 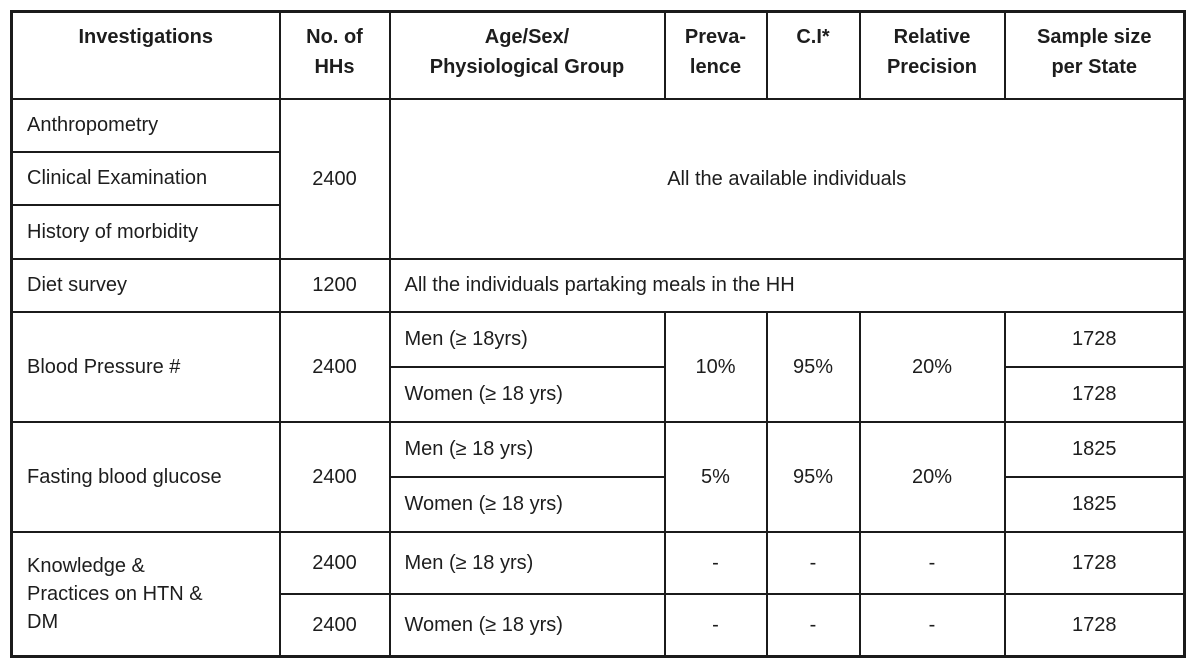 What do you see at coordinates (145, 178) in the screenshot?
I see `cell-clinical-examination: Clinical Examination` at bounding box center [145, 178].